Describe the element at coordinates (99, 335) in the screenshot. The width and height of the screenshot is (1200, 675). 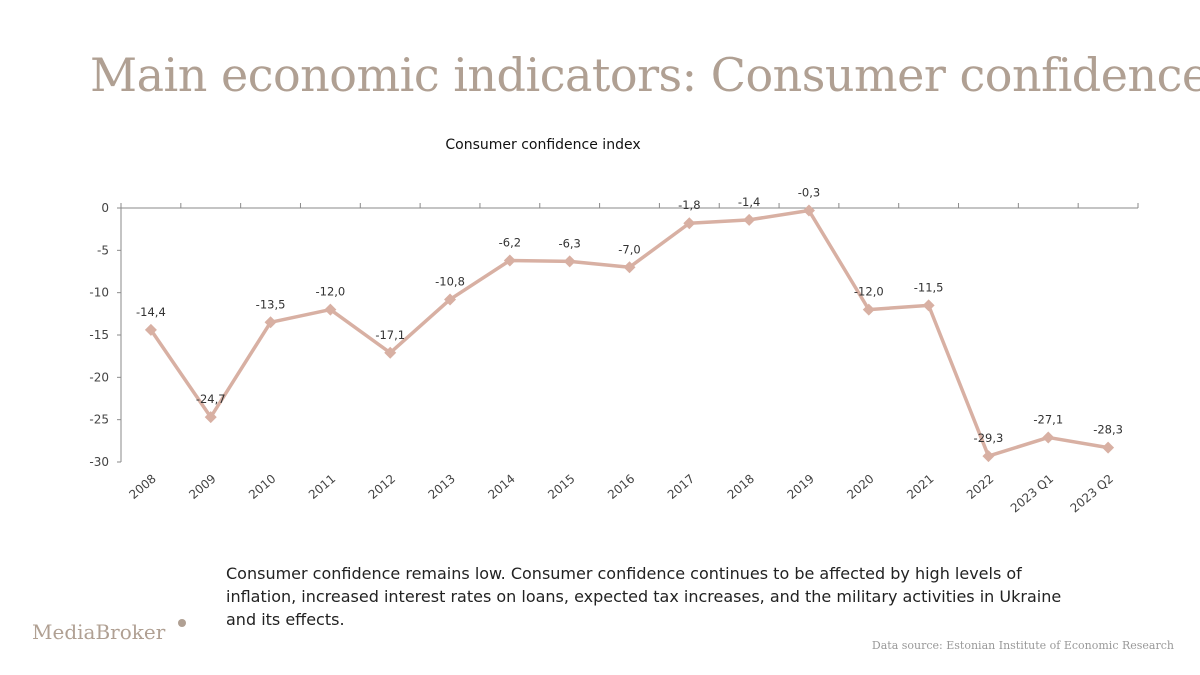
I see `y-tick-label: -15` at that location.